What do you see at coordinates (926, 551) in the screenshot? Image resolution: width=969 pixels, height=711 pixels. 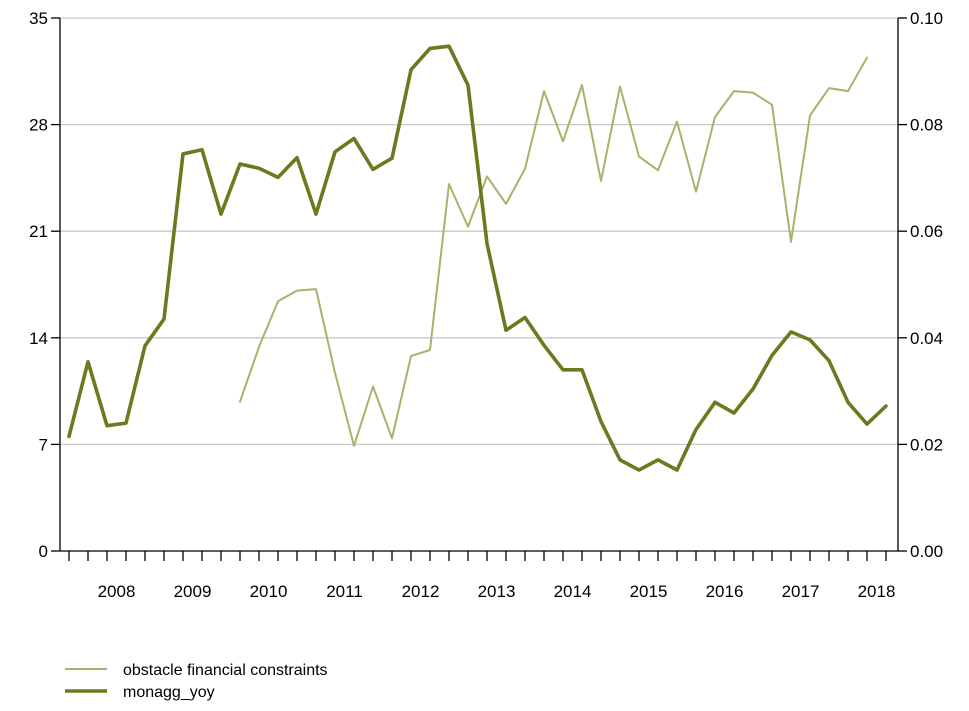 I see `right-tick-label: 0.00` at bounding box center [926, 551].